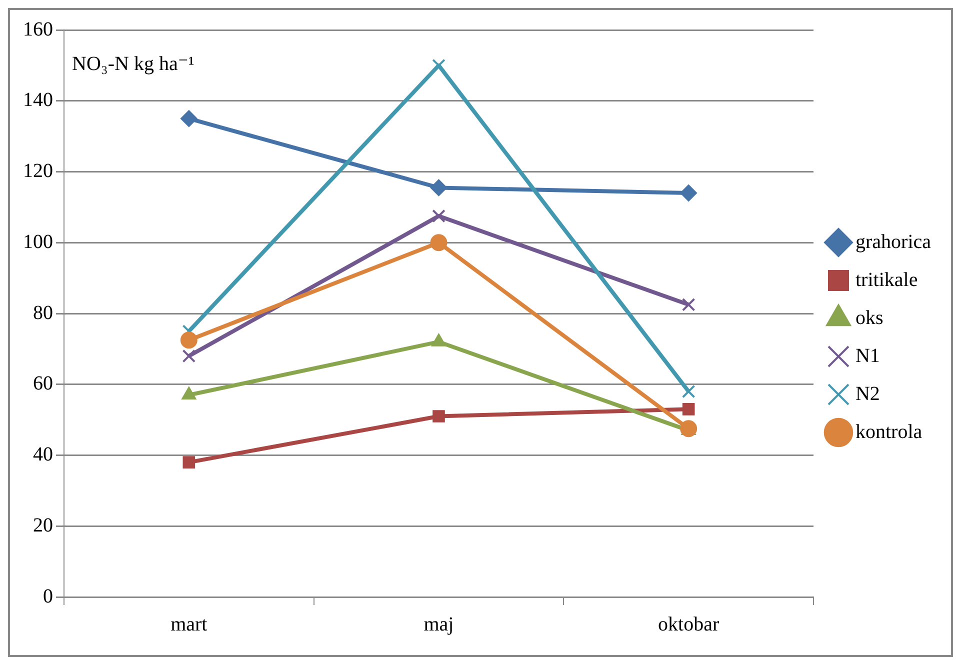 The image size is (961, 665). I want to click on legend-label: grahorica, so click(893, 241).